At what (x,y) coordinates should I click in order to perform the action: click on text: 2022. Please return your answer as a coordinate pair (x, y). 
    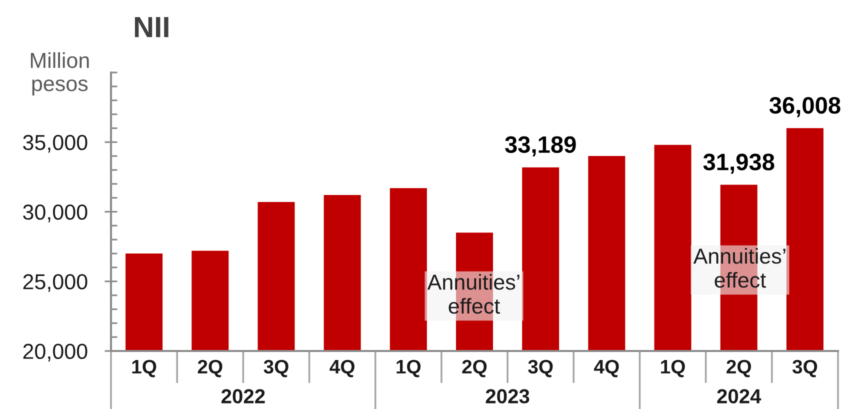
    Looking at the image, I should click on (243, 396).